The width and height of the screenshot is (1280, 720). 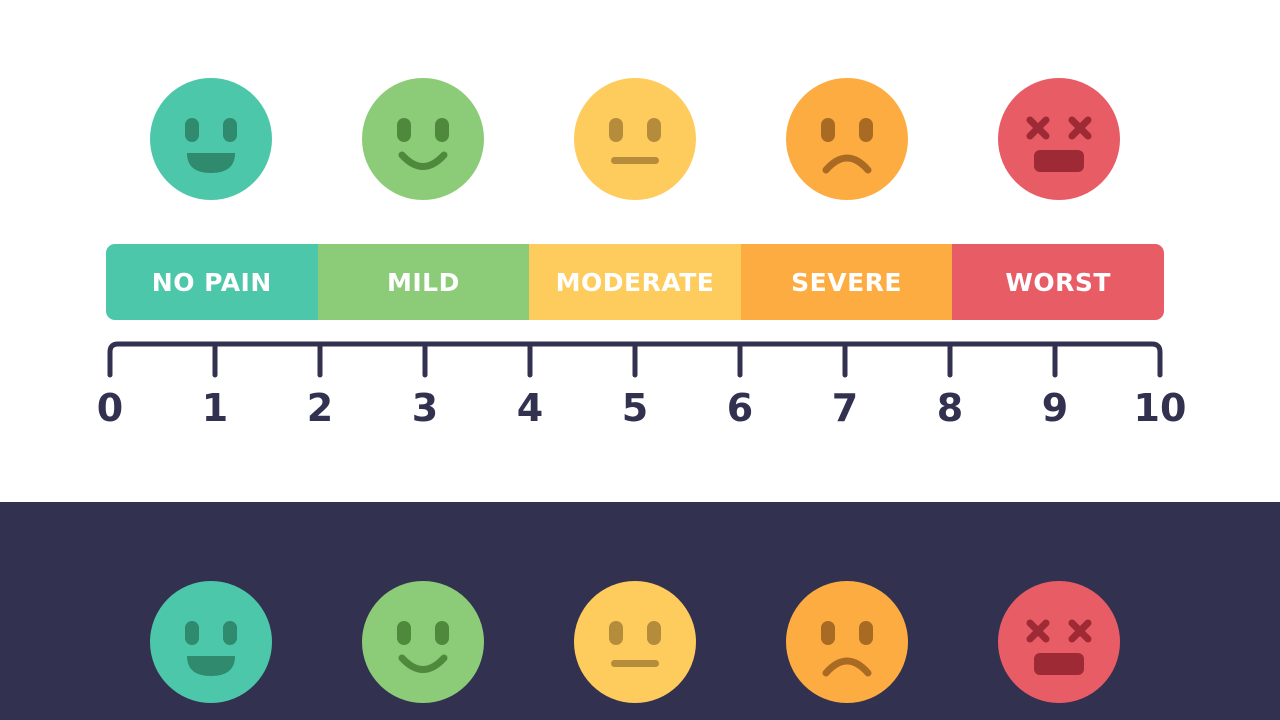 I want to click on tick-label-5: 5, so click(x=635, y=408).